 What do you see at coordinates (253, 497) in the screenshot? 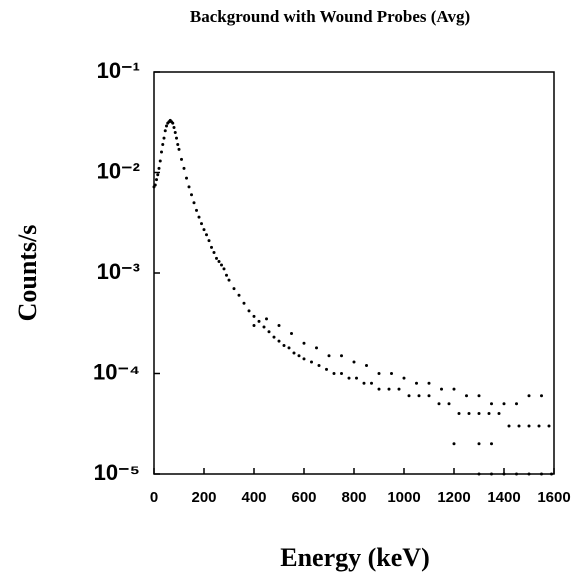
I see `x-tick-label: 400` at bounding box center [253, 497].